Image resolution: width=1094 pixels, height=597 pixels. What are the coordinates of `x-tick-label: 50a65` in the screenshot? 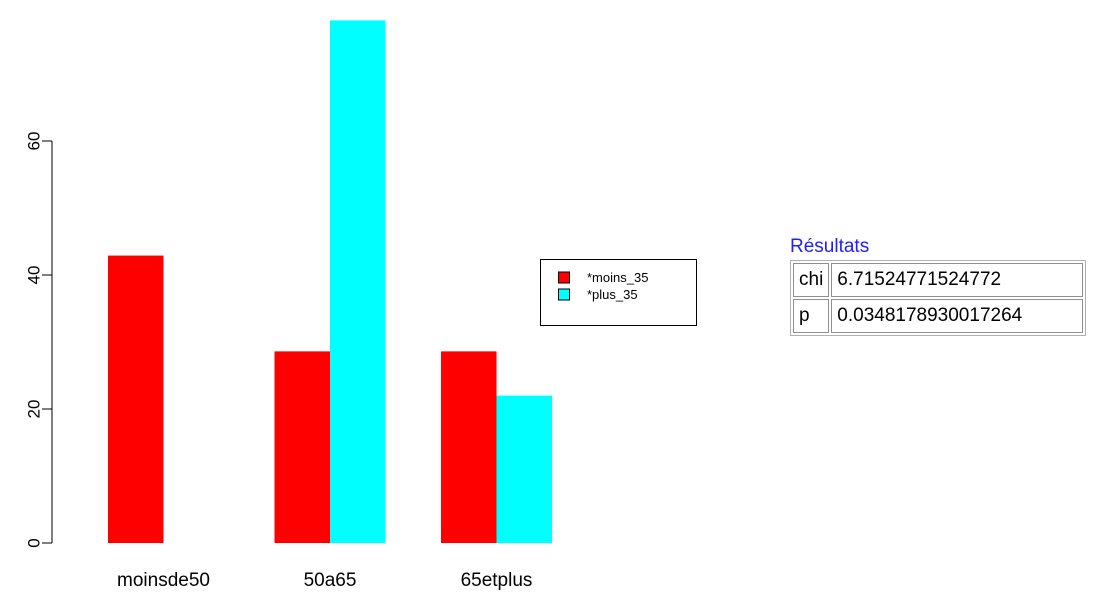 It's located at (330, 580).